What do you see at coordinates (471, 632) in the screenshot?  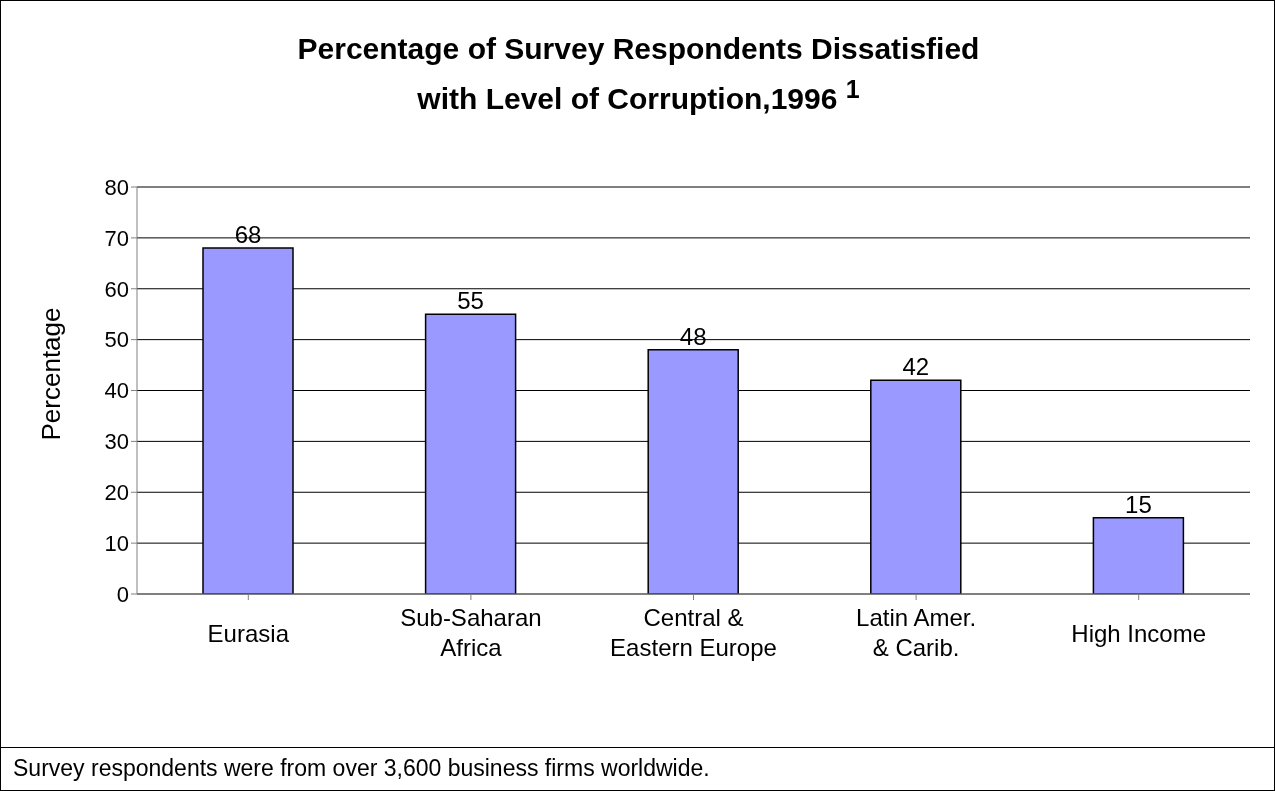 I see `x-tick-label: Sub-Saharan Africa` at bounding box center [471, 632].